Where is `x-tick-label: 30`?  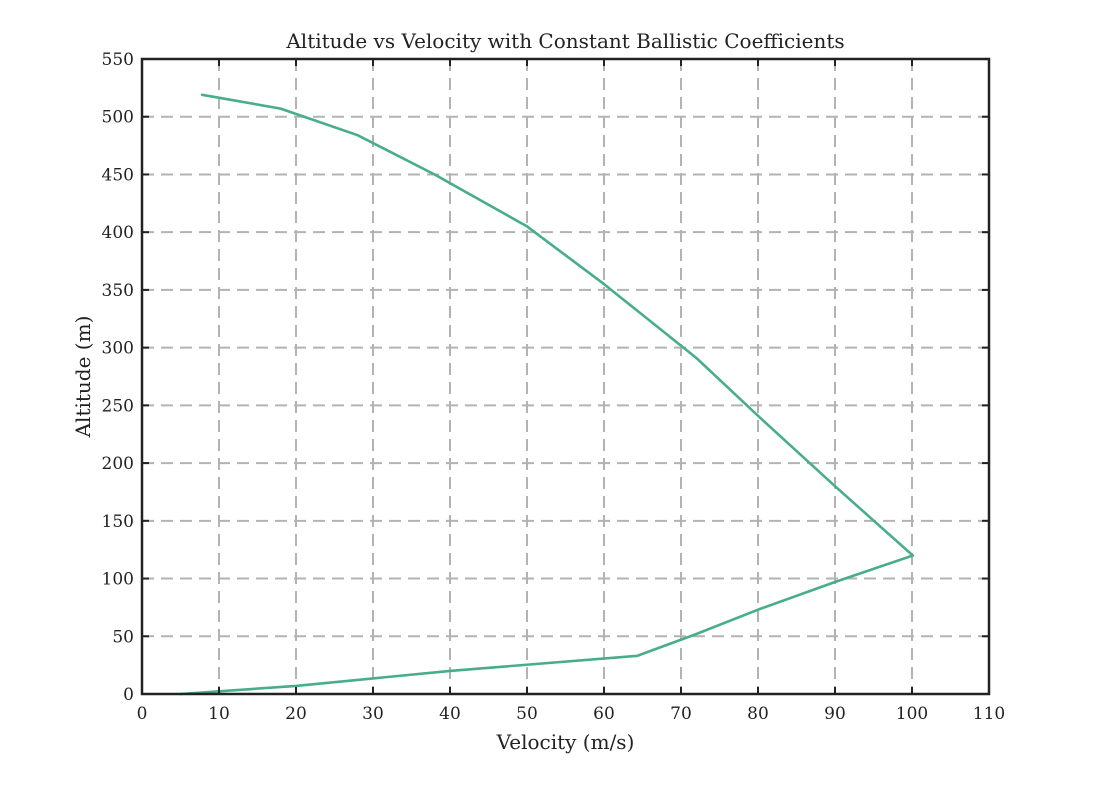
x-tick-label: 30 is located at coordinates (373, 714).